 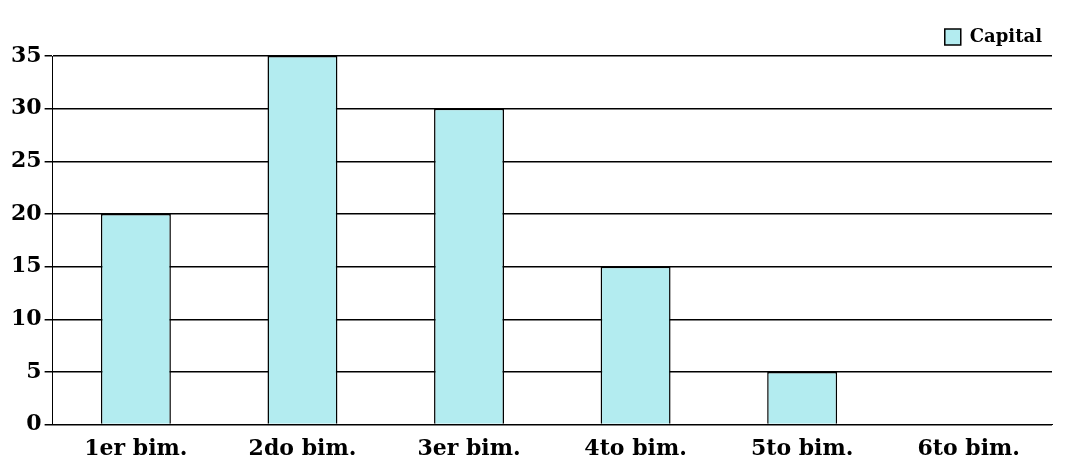 What do you see at coordinates (34, 369) in the screenshot?
I see `y-tick-label: 5` at bounding box center [34, 369].